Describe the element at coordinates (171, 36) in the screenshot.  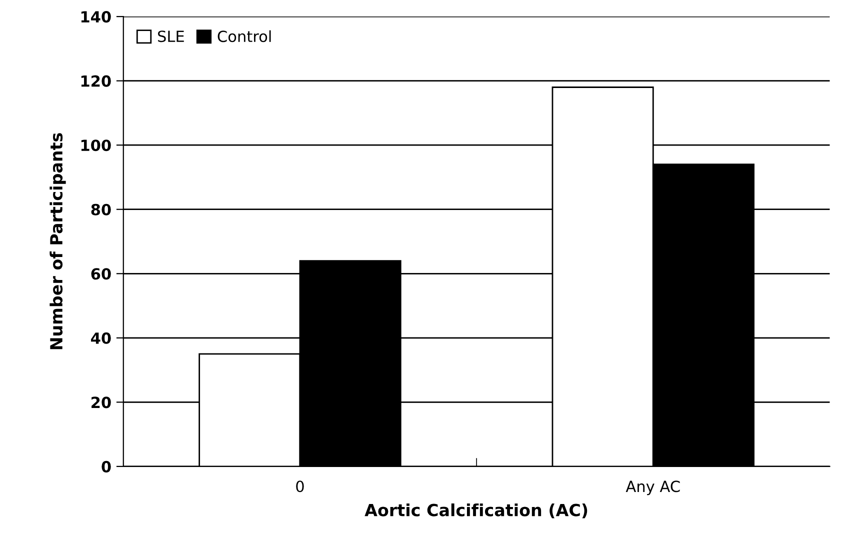
I see `legend-label: SLE` at that location.